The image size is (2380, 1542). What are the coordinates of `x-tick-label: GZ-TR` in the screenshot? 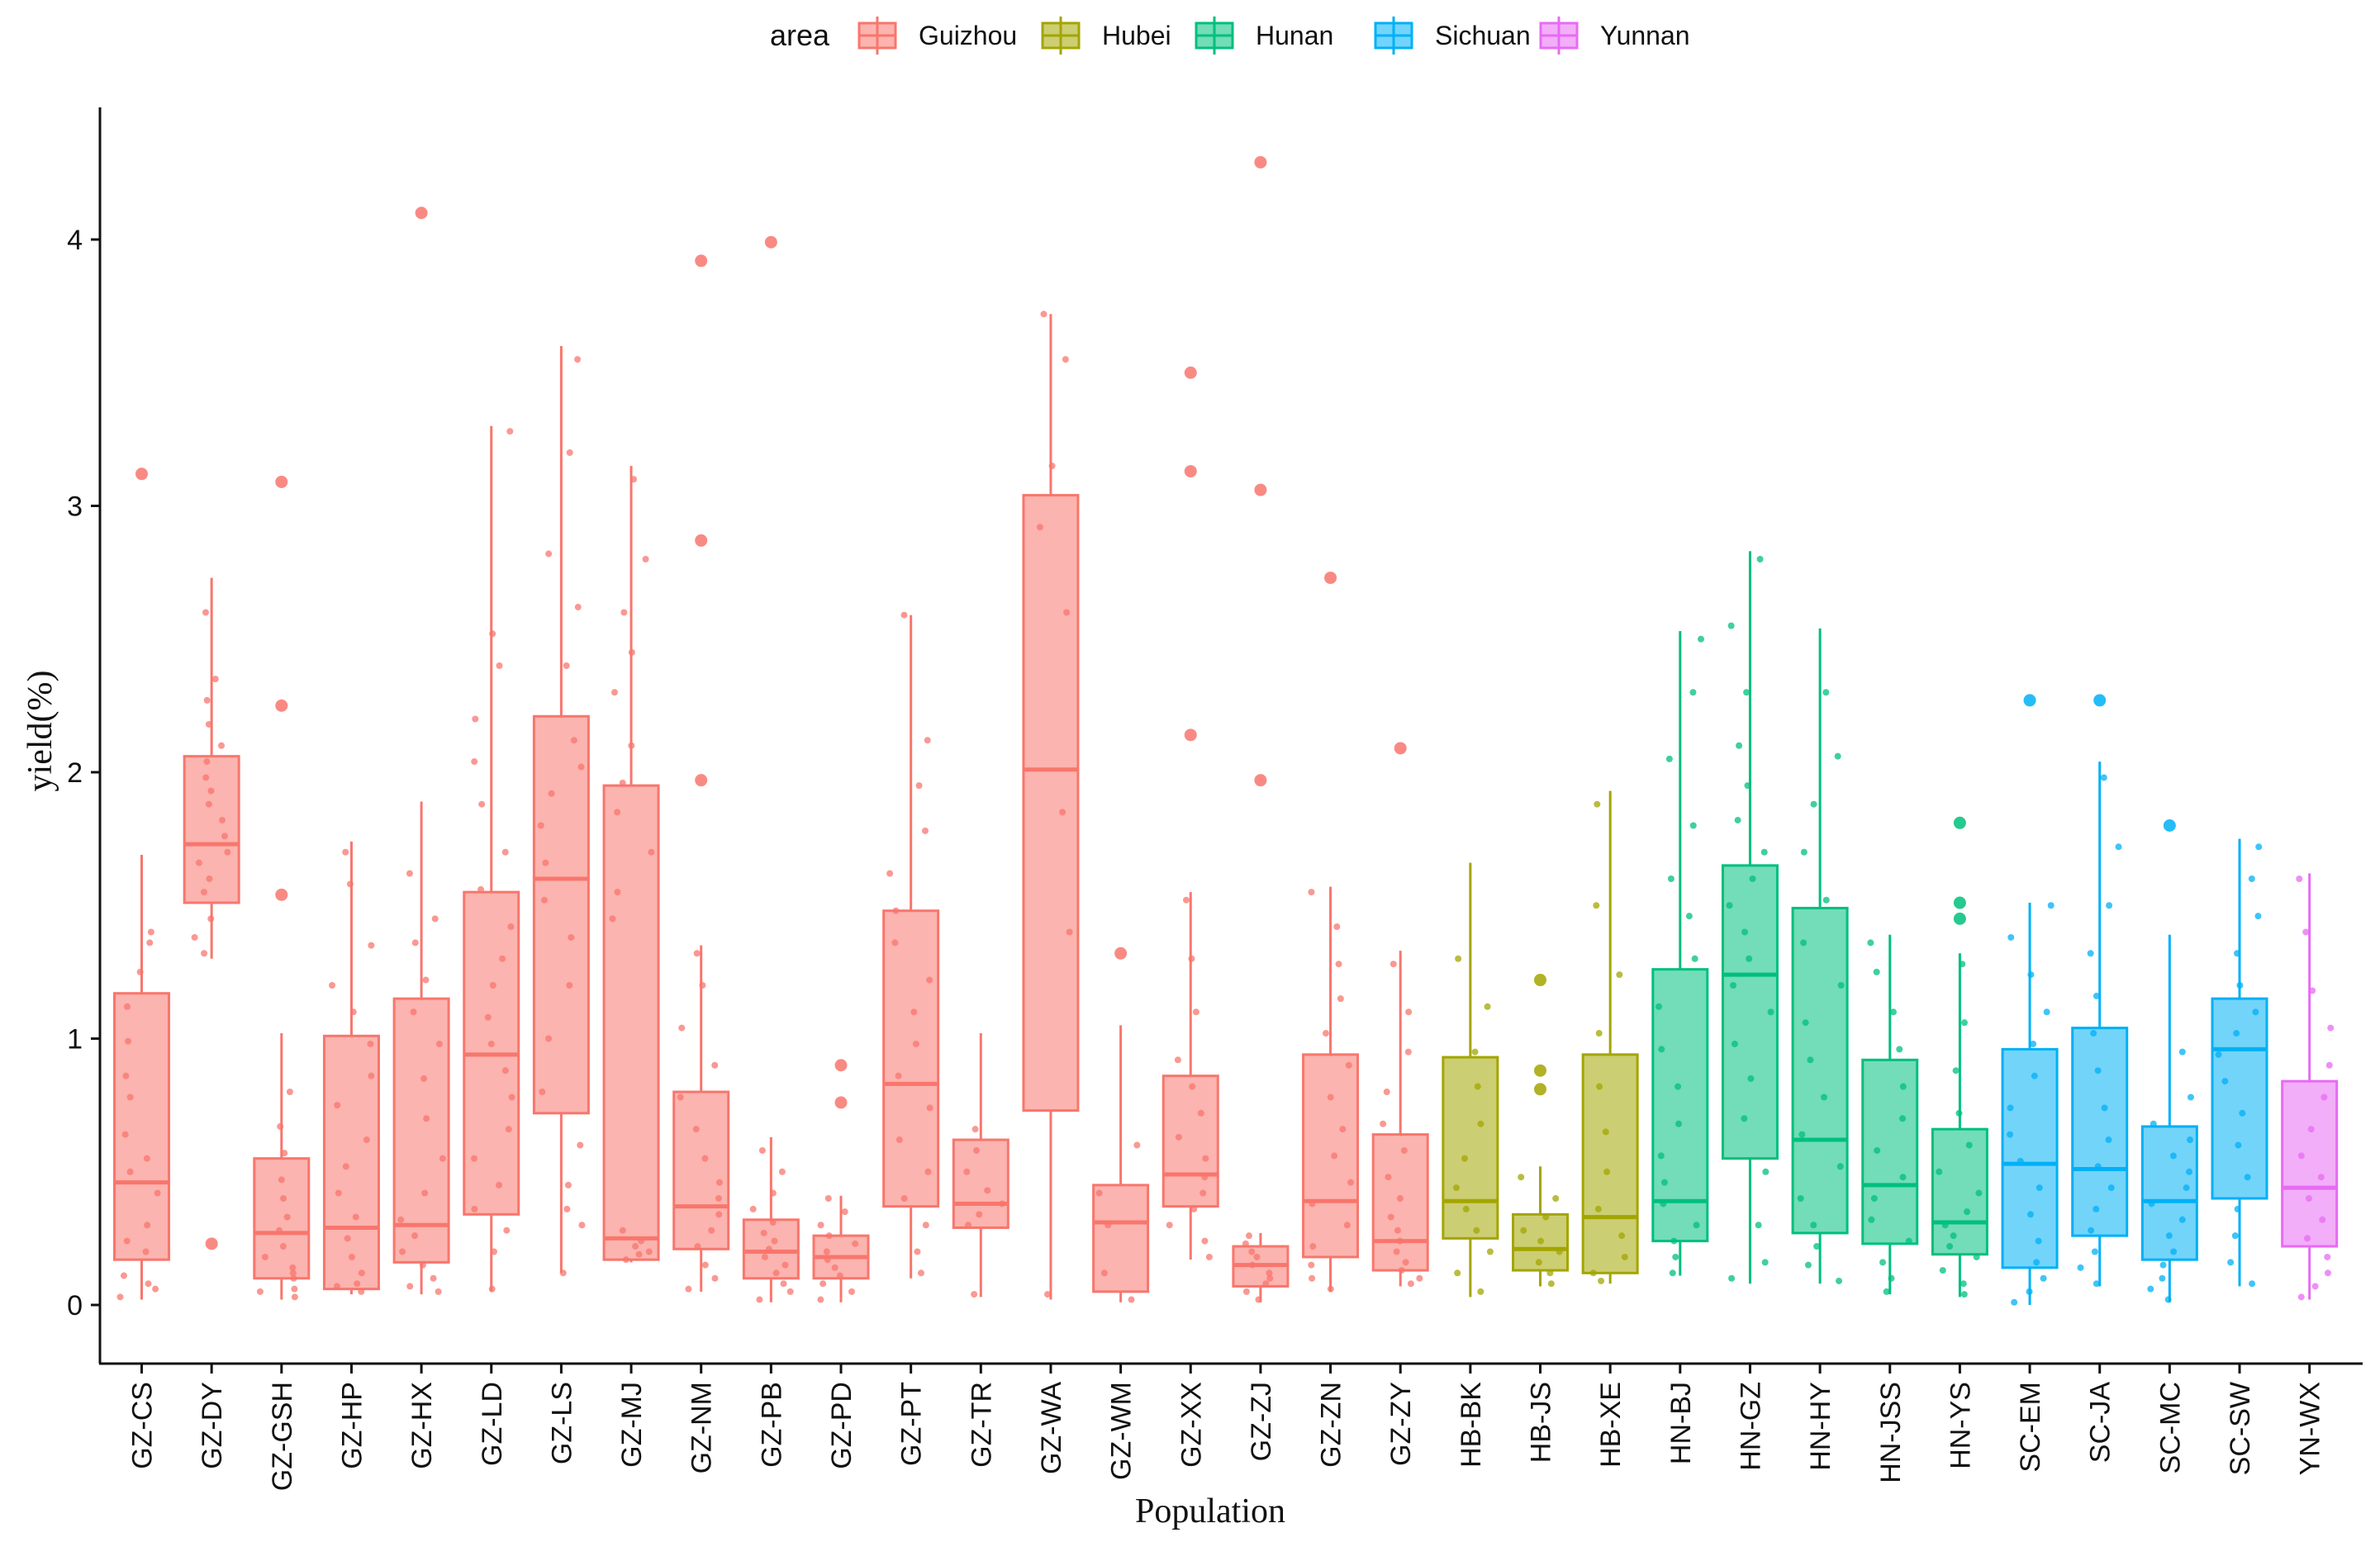 It's located at (981, 1425).